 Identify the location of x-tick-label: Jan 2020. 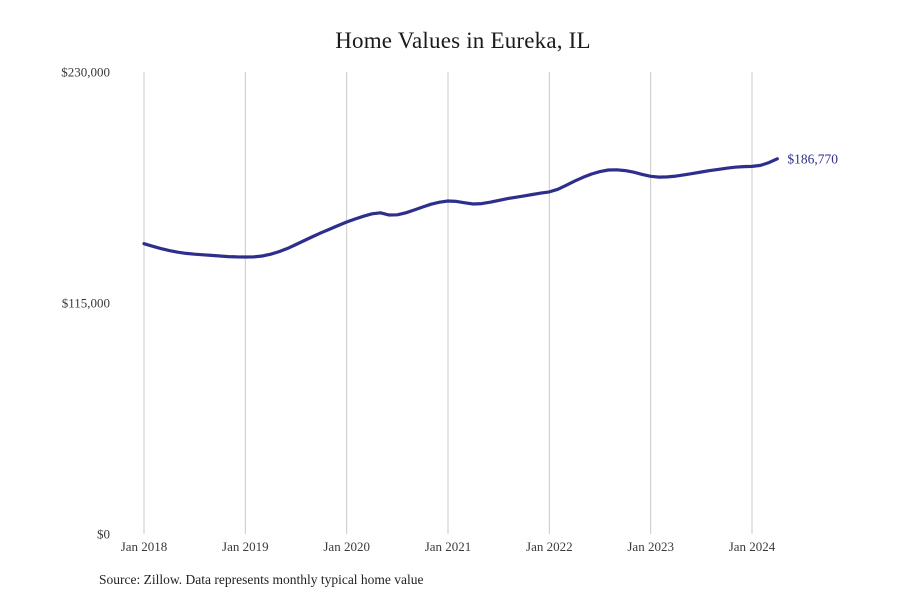
(346, 546).